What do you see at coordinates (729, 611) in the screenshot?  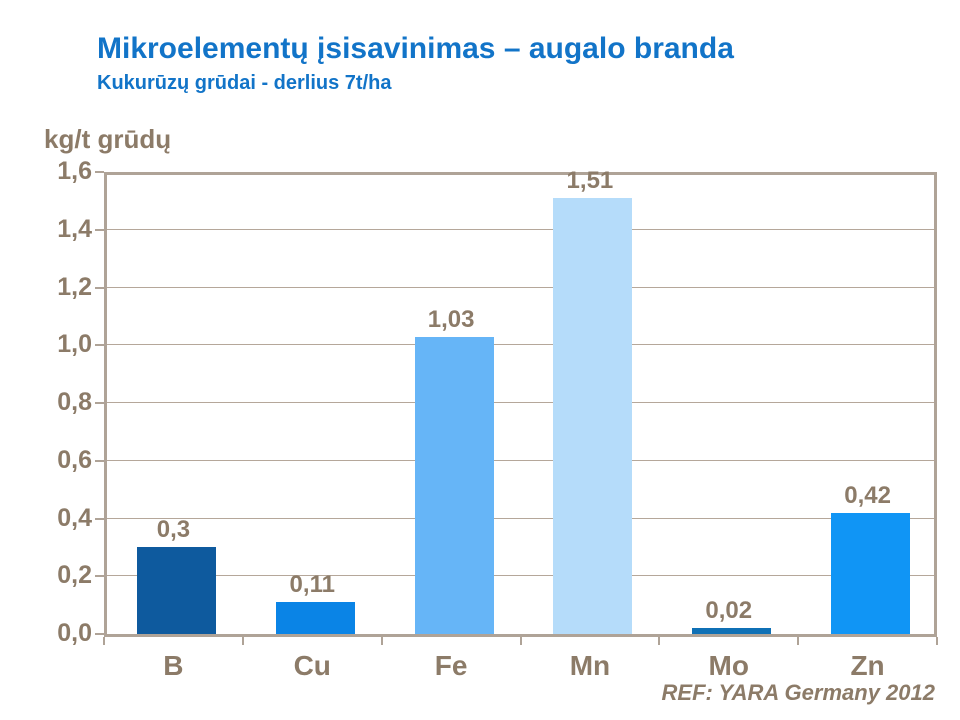 I see `bar-value-label-Mo: 0,02` at bounding box center [729, 611].